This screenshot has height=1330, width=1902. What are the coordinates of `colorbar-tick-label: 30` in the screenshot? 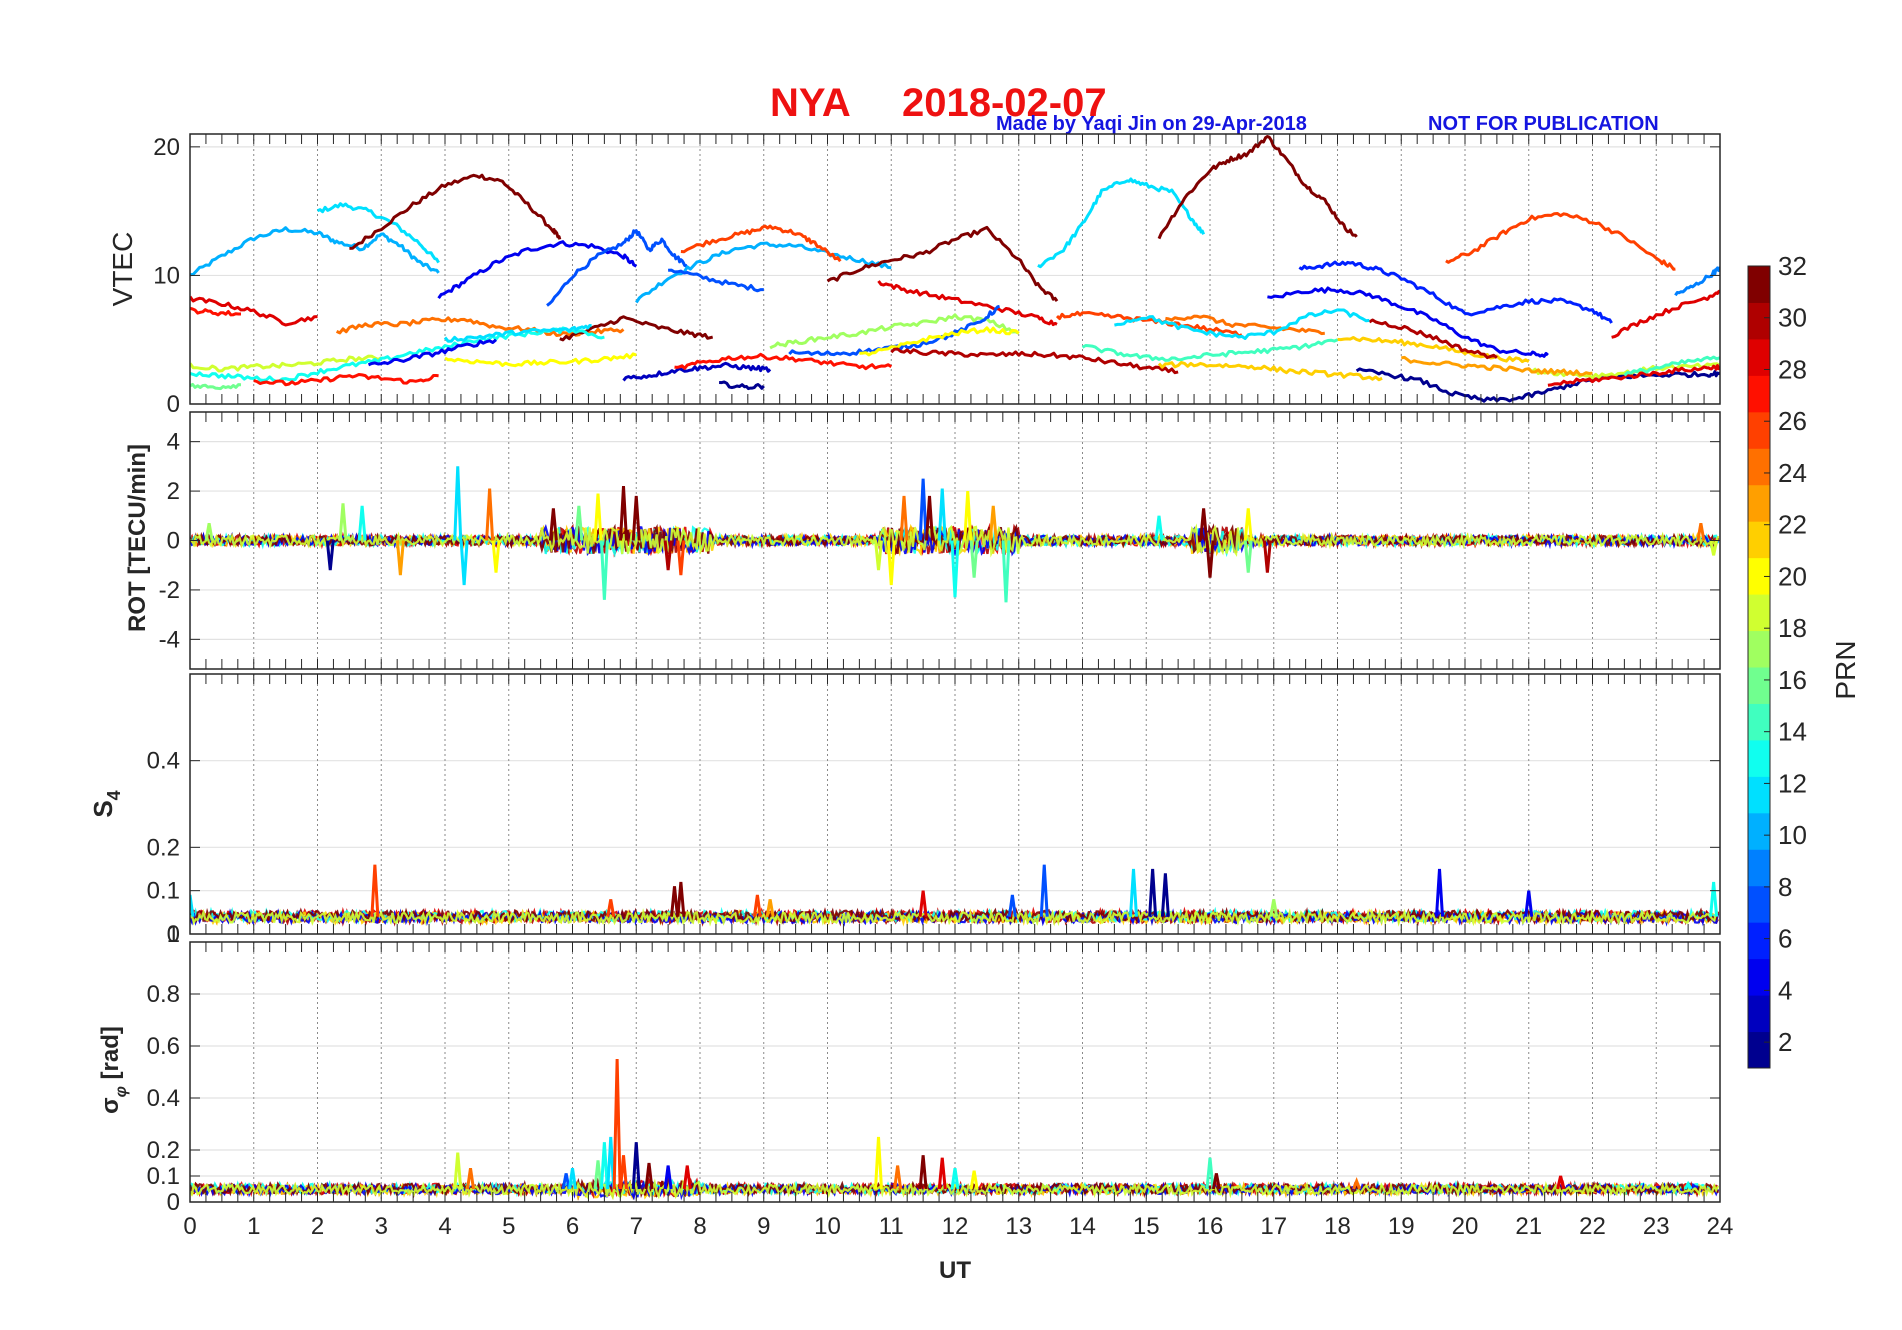 It's located at (1792, 318).